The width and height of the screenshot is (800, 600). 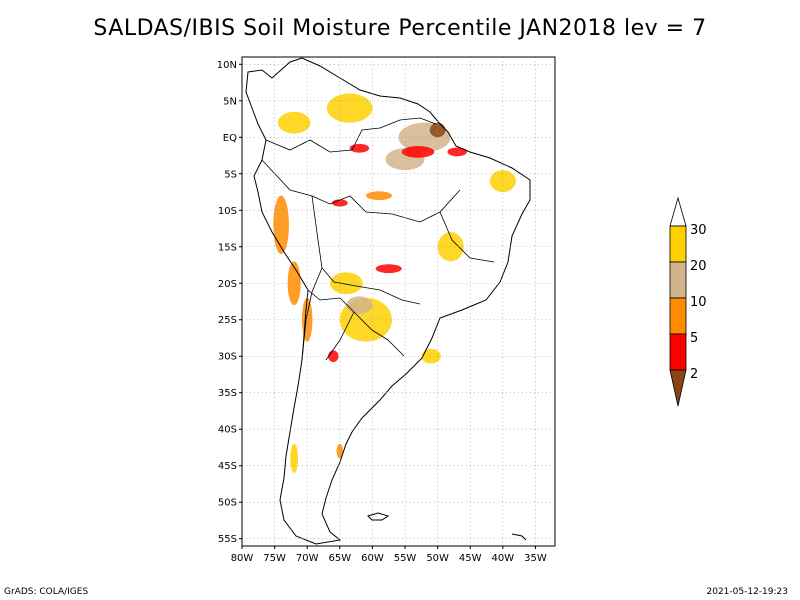 What do you see at coordinates (378, 239) in the screenshot?
I see `country-borders` at bounding box center [378, 239].